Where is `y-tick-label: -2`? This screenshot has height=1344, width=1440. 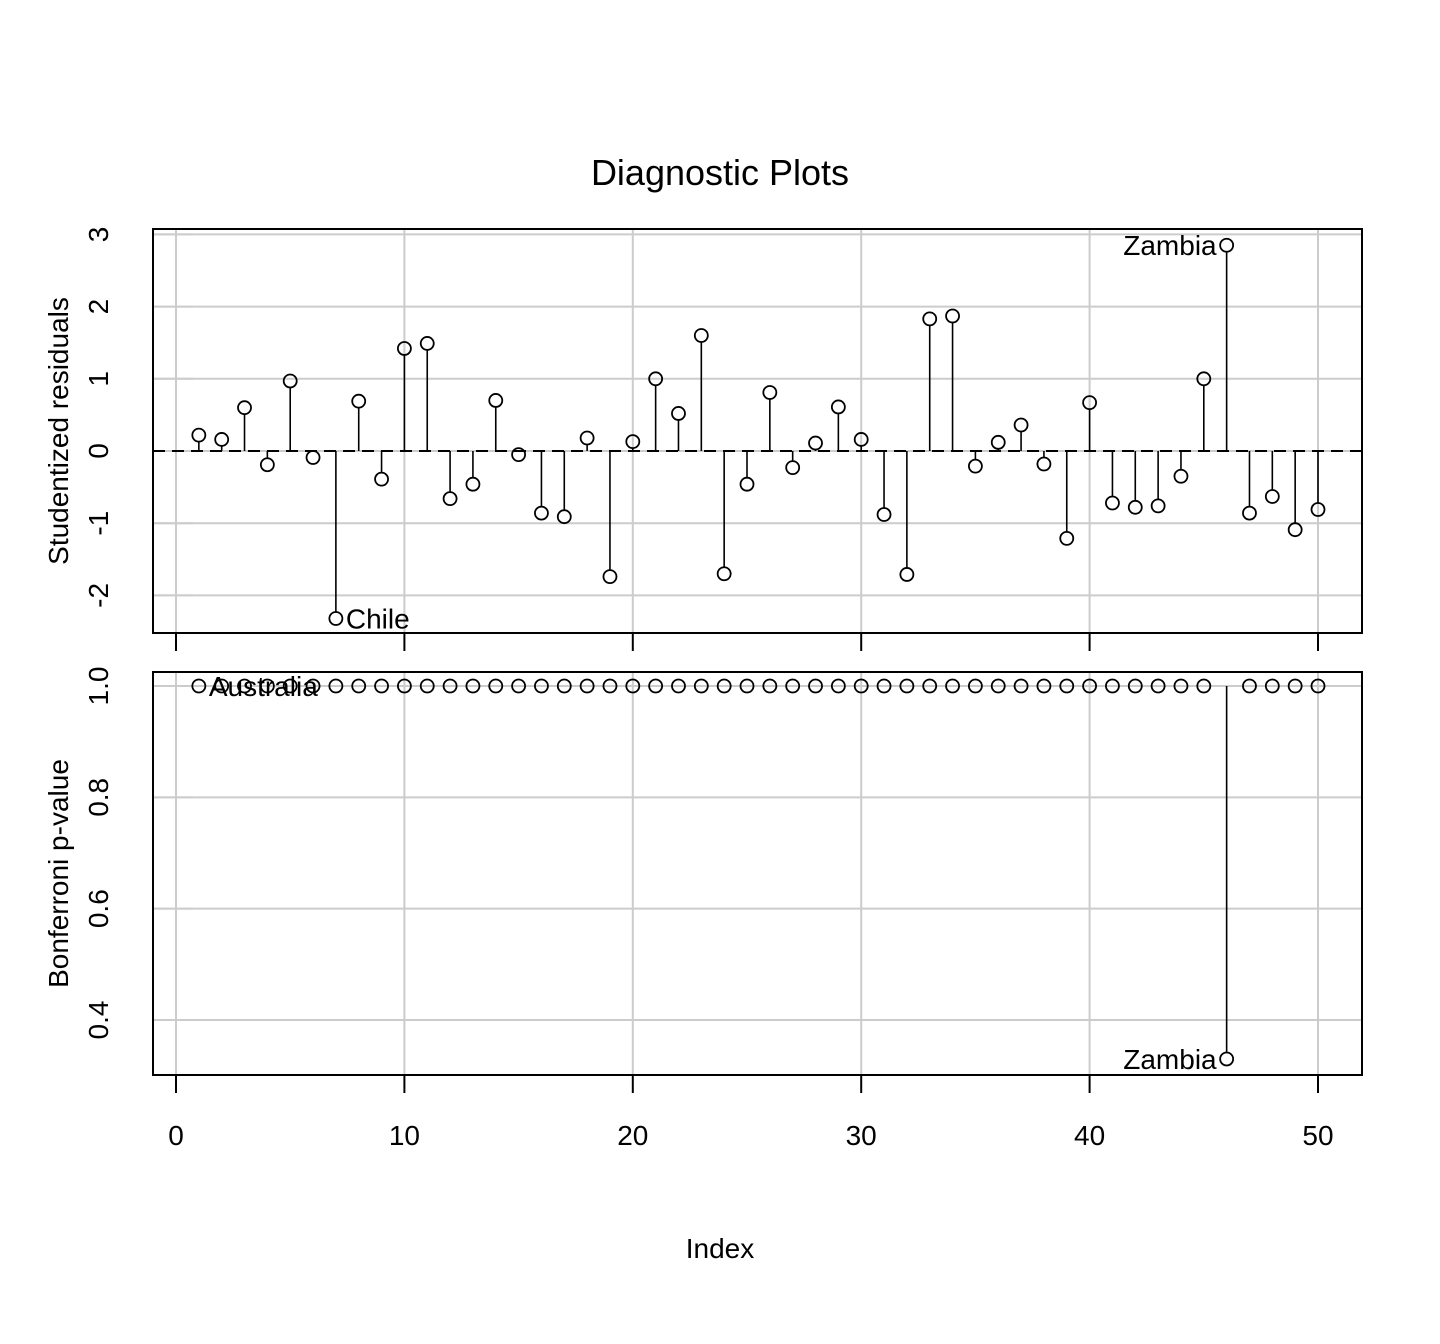
y-tick-label: -2 is located at coordinates (98, 595).